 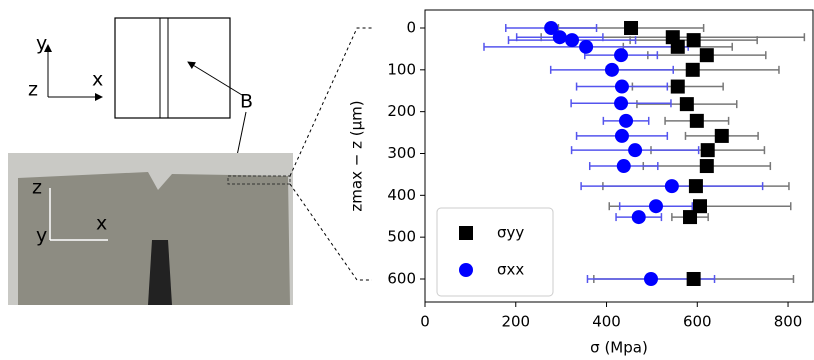 I want to click on y-tick-label: 400, so click(x=401, y=195).